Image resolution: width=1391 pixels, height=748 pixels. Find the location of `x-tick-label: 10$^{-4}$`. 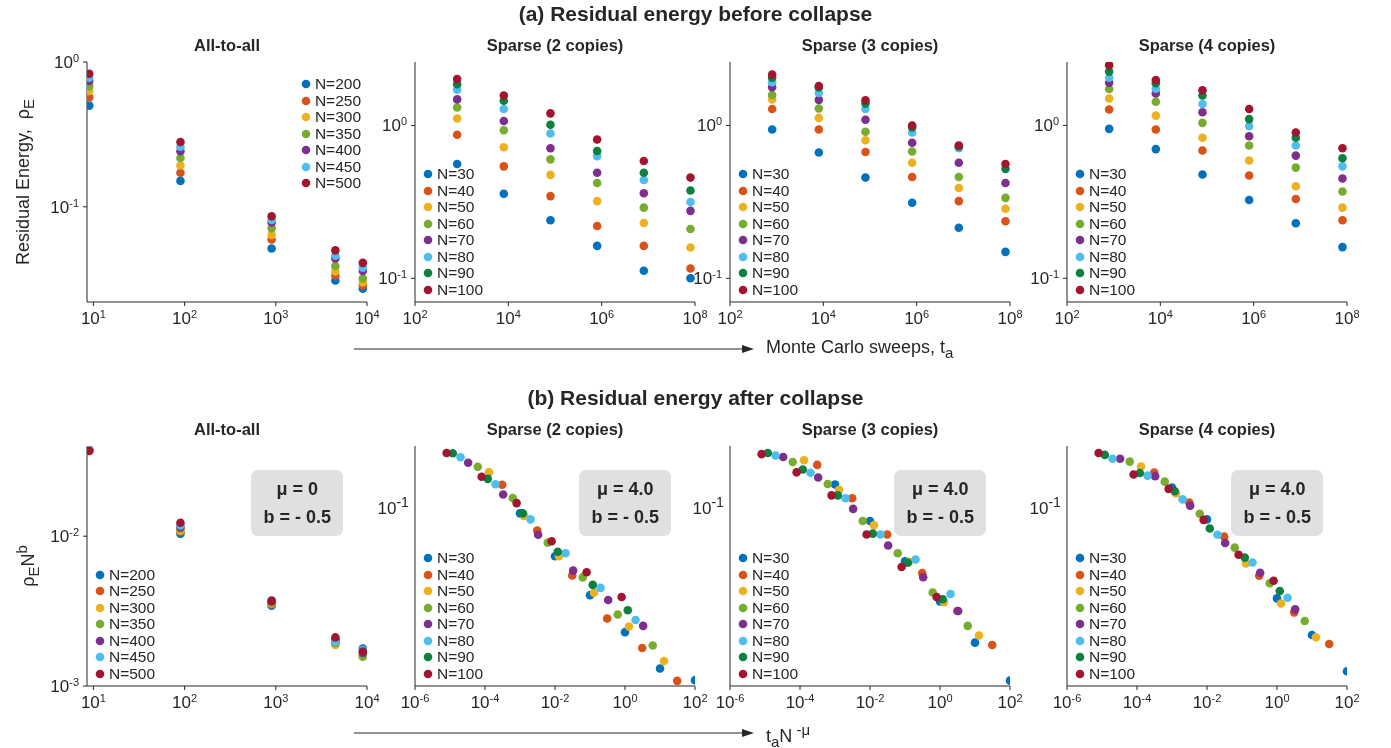

x-tick-label: 10$^{-4}$ is located at coordinates (485, 702).